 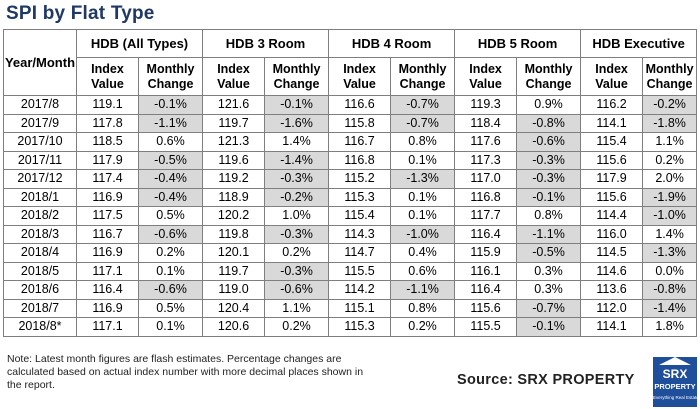 What do you see at coordinates (107, 123) in the screenshot?
I see `index-value-cell: 117.8` at bounding box center [107, 123].